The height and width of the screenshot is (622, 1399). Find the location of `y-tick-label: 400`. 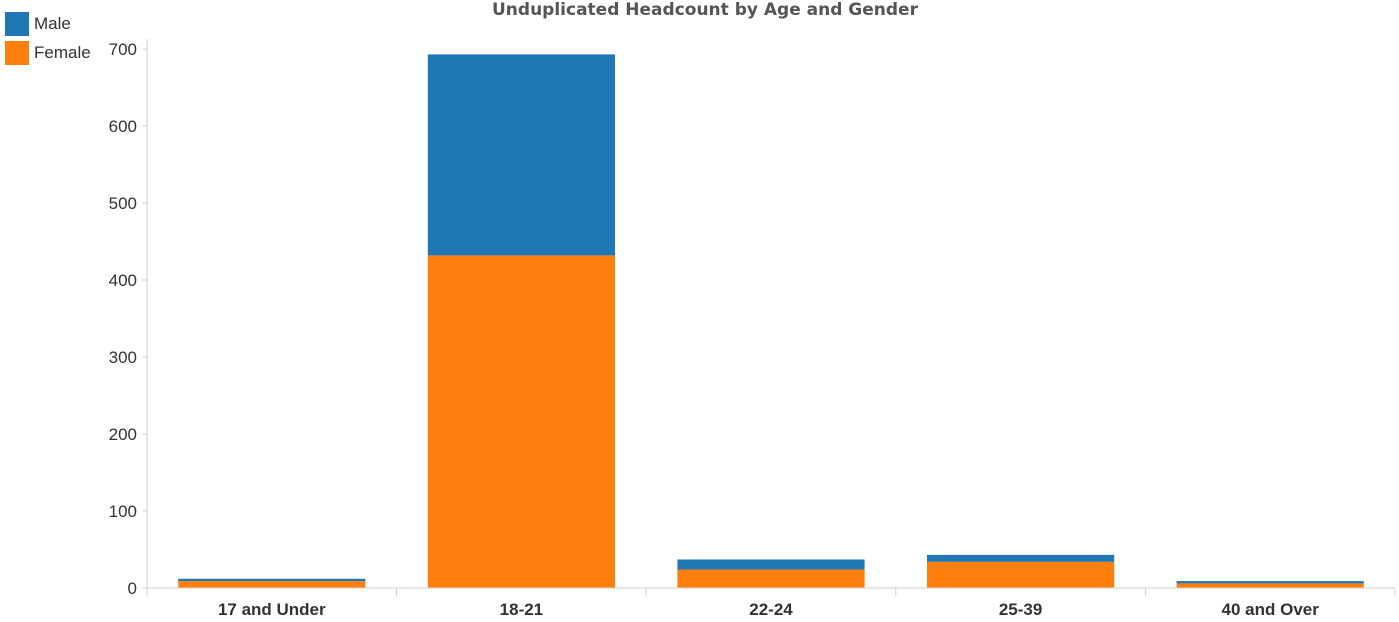

y-tick-label: 400 is located at coordinates (123, 280).